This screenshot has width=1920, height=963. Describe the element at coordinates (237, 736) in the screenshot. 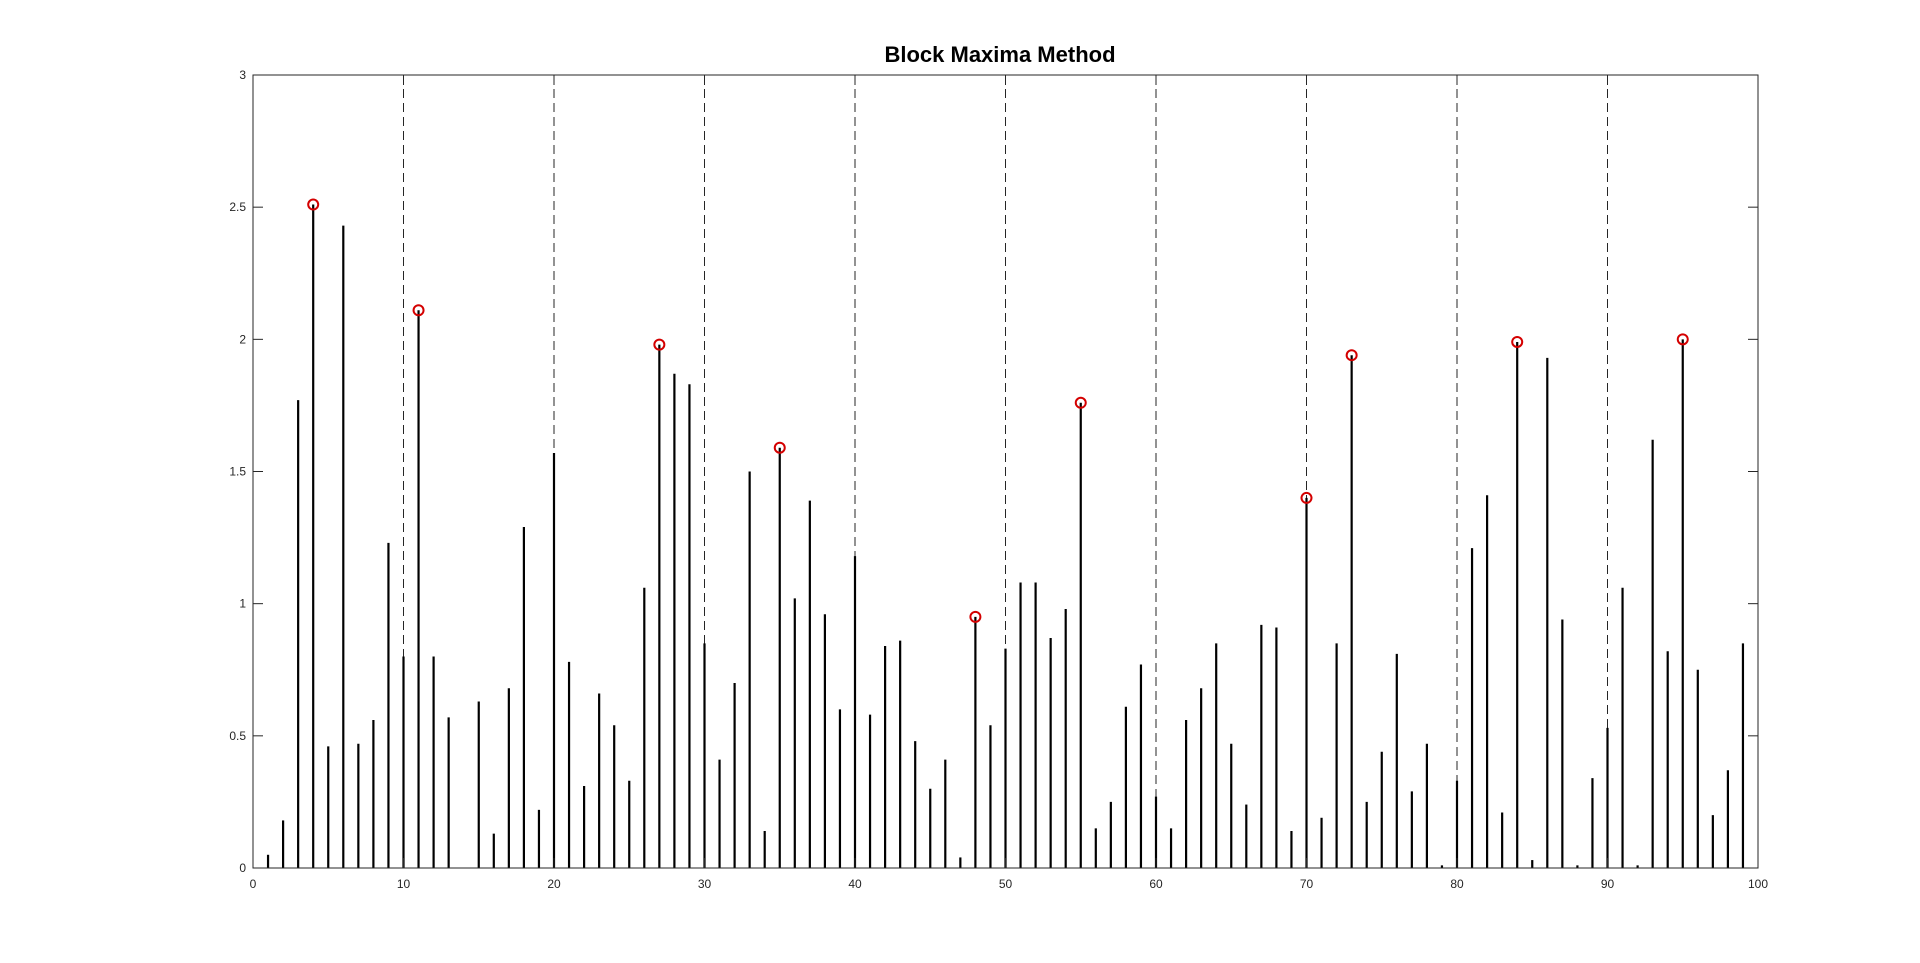

I see `y-tick-label: 0.5` at that location.